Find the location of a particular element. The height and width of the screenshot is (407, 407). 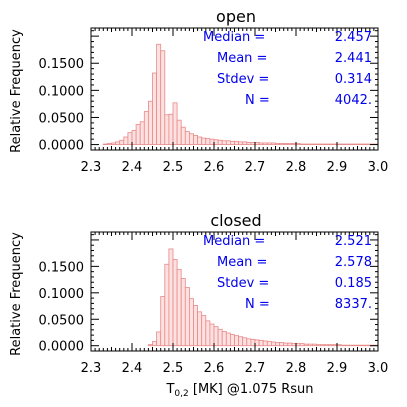

x-axis-label-subscript: 0,2 is located at coordinates (181, 394).